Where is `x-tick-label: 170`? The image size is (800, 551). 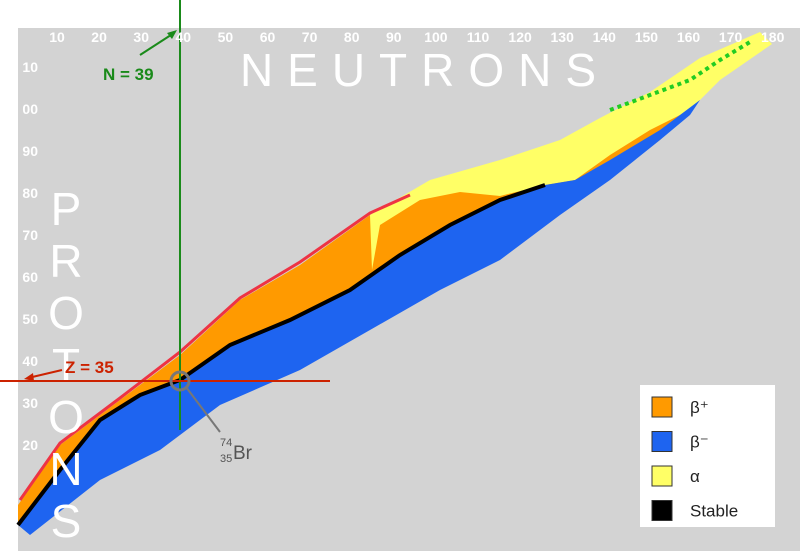
x-tick-label: 170 is located at coordinates (731, 37).